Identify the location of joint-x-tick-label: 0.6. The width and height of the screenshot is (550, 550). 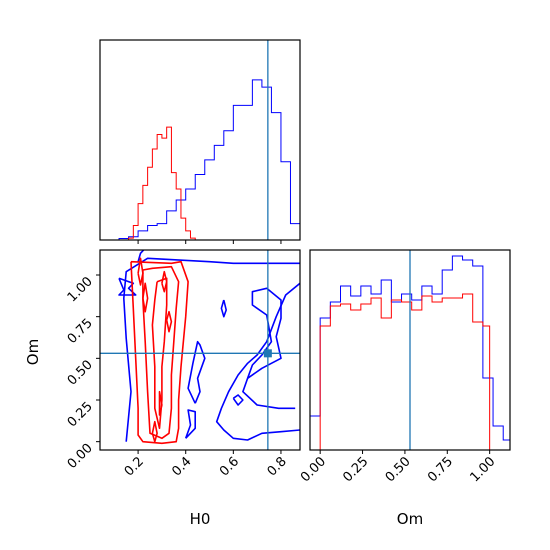
(229, 466).